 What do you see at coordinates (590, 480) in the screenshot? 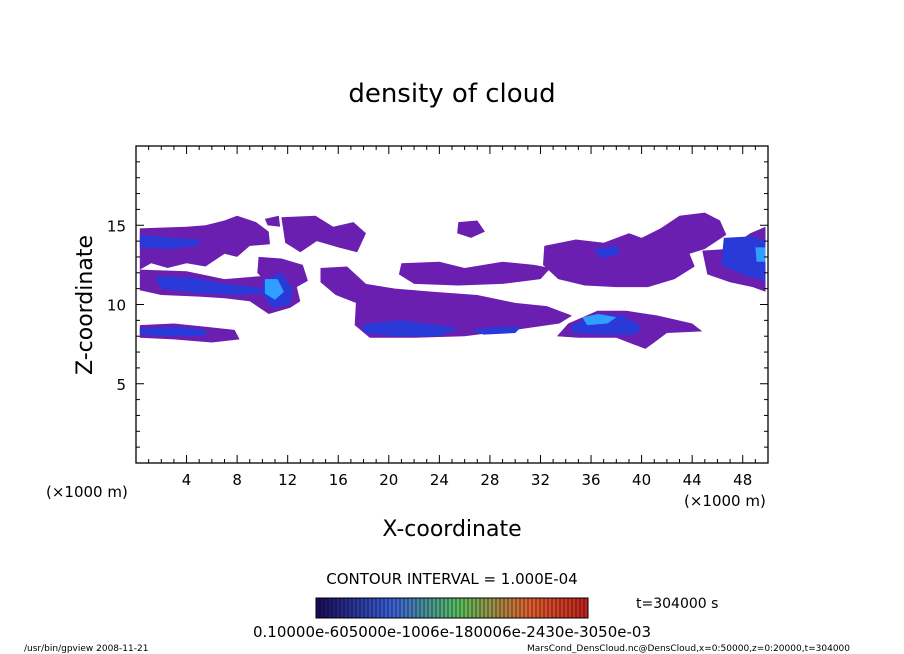
I see `x-tick-label: 36` at bounding box center [590, 480].